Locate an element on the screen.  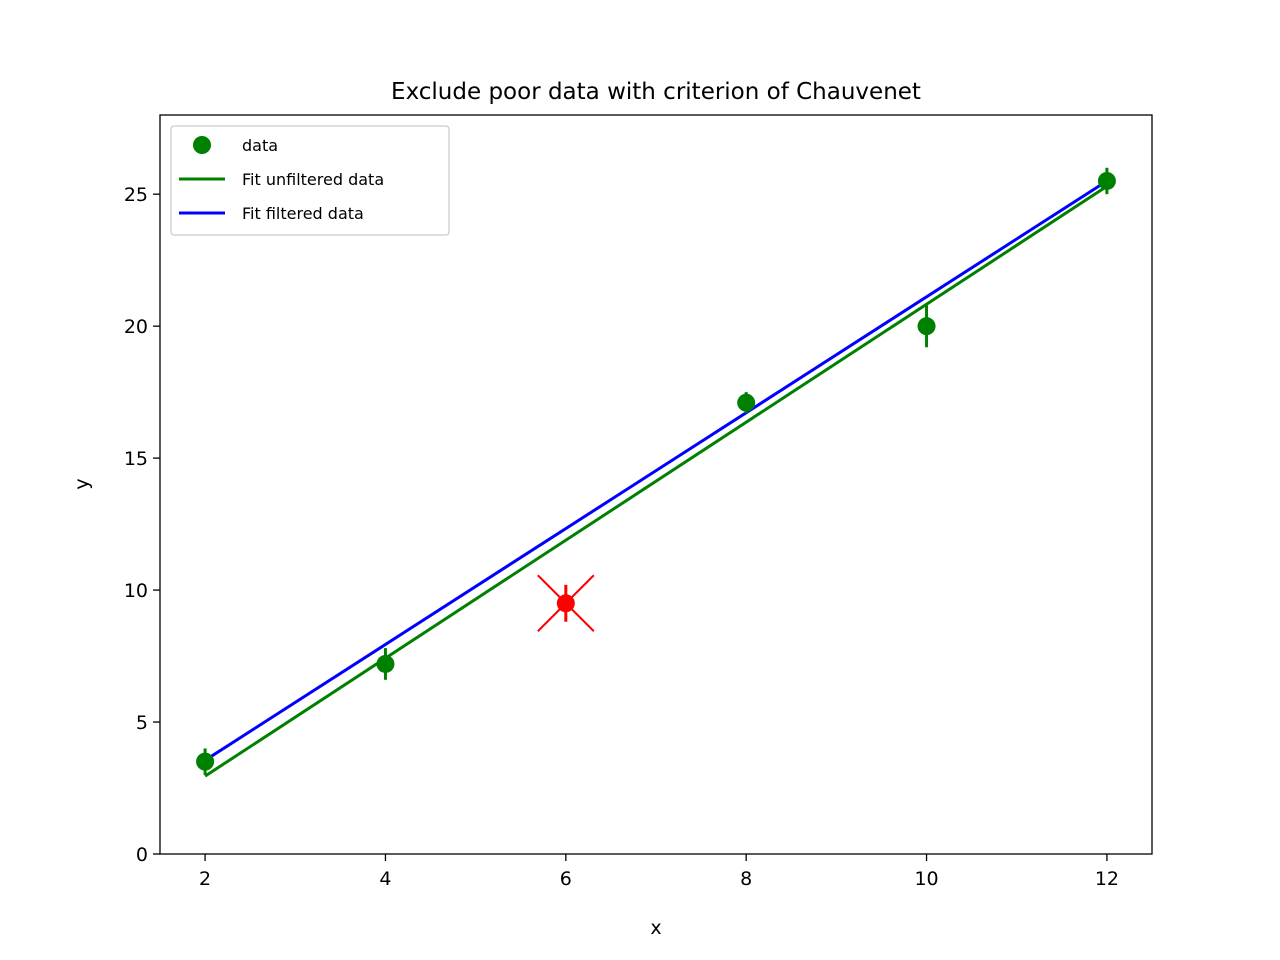
x-tick-label-1: 4 is located at coordinates (385, 879).